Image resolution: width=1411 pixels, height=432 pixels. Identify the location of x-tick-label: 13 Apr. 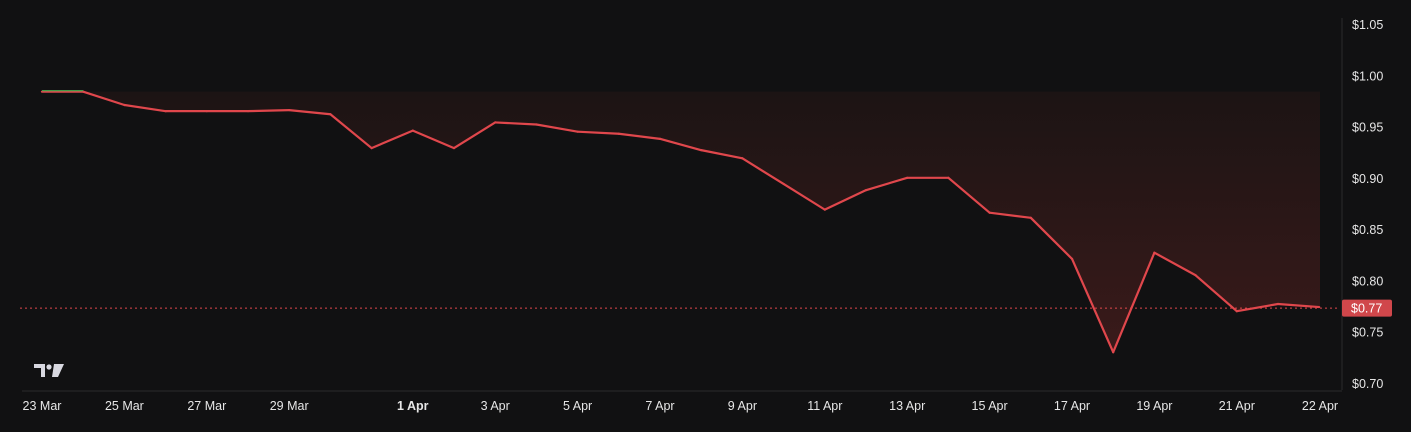
(907, 406).